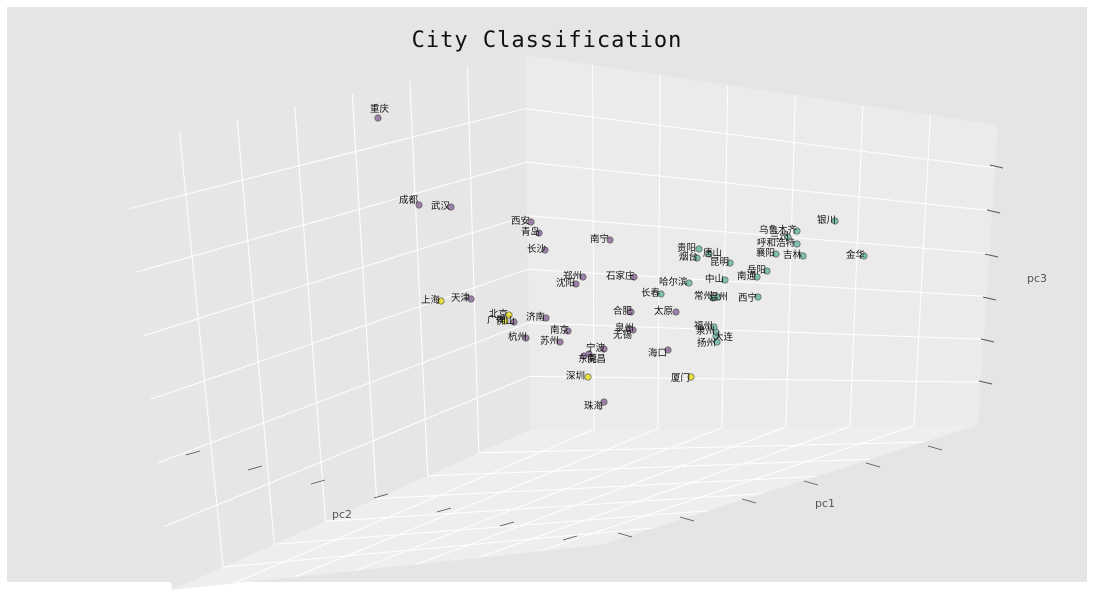 The width and height of the screenshot is (1094, 590). What do you see at coordinates (520, 221) in the screenshot?
I see `point-label: 西安` at bounding box center [520, 221].